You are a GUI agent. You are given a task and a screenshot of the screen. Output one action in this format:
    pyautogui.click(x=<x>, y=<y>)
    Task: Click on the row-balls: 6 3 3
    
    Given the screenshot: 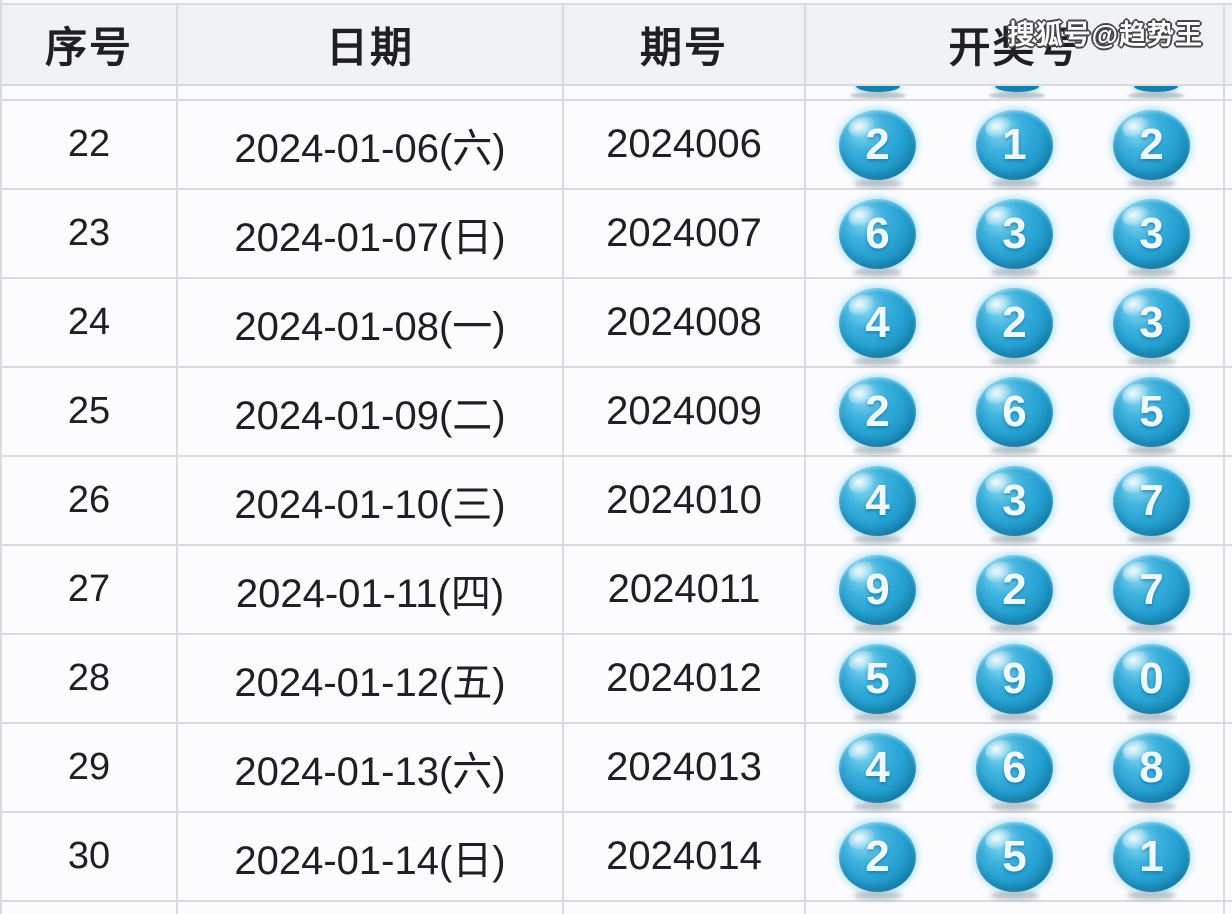 What is the action you would take?
    pyautogui.click(x=1015, y=233)
    